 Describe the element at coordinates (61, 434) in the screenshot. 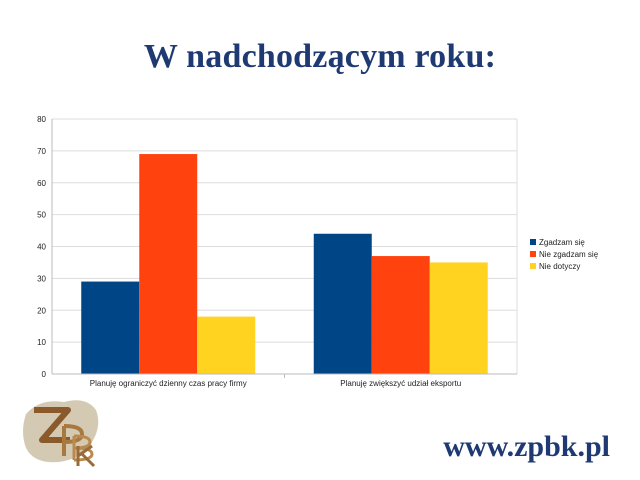

I see `zpbk-logo` at that location.